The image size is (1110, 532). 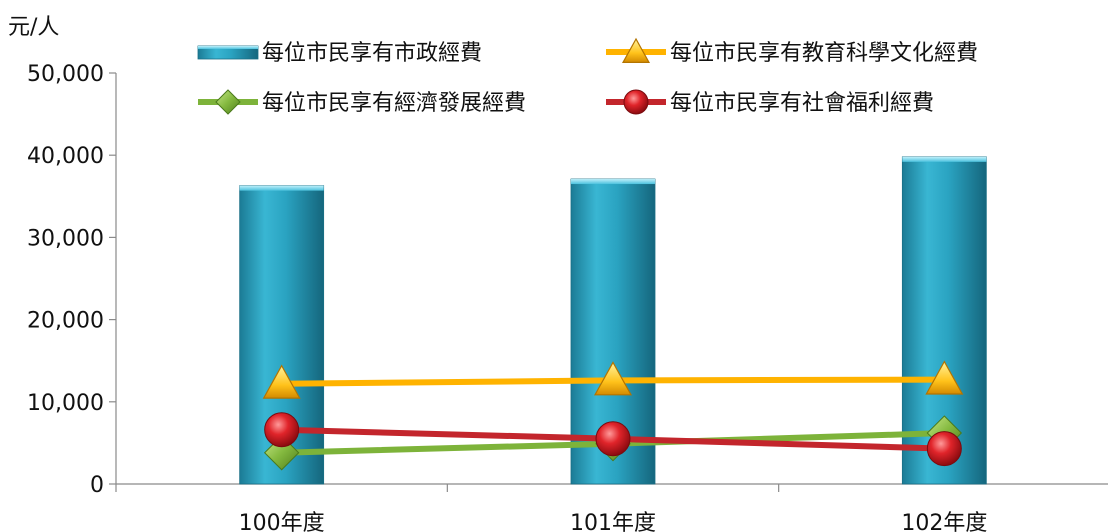 I want to click on y-tick-label: 30,000, so click(x=65, y=238).